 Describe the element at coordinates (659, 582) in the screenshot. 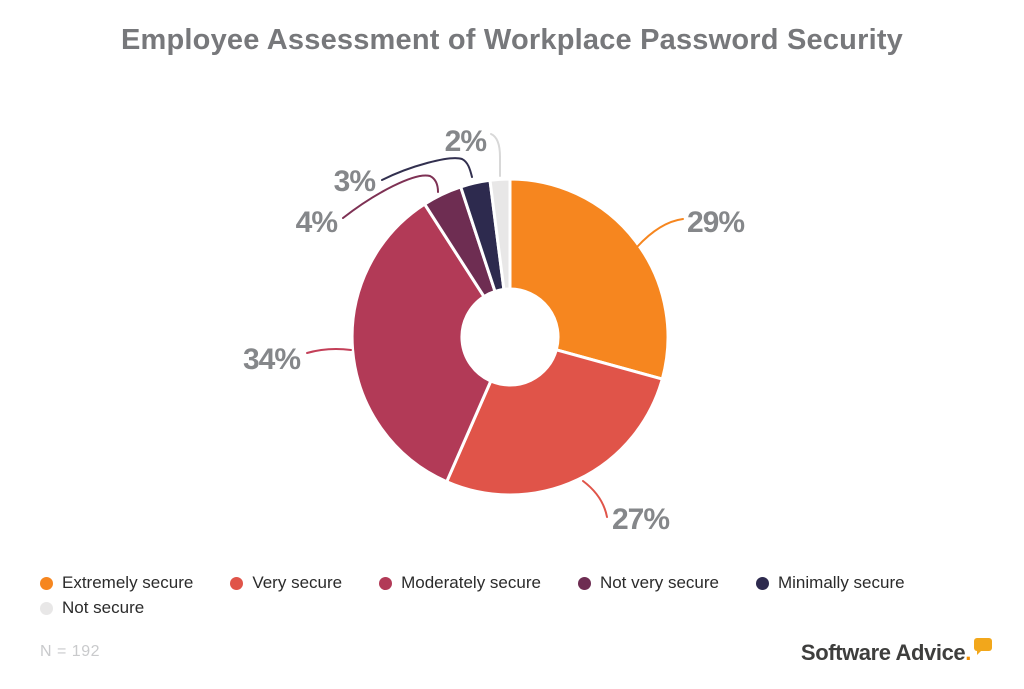

I see `legend-label: Not very secure` at that location.